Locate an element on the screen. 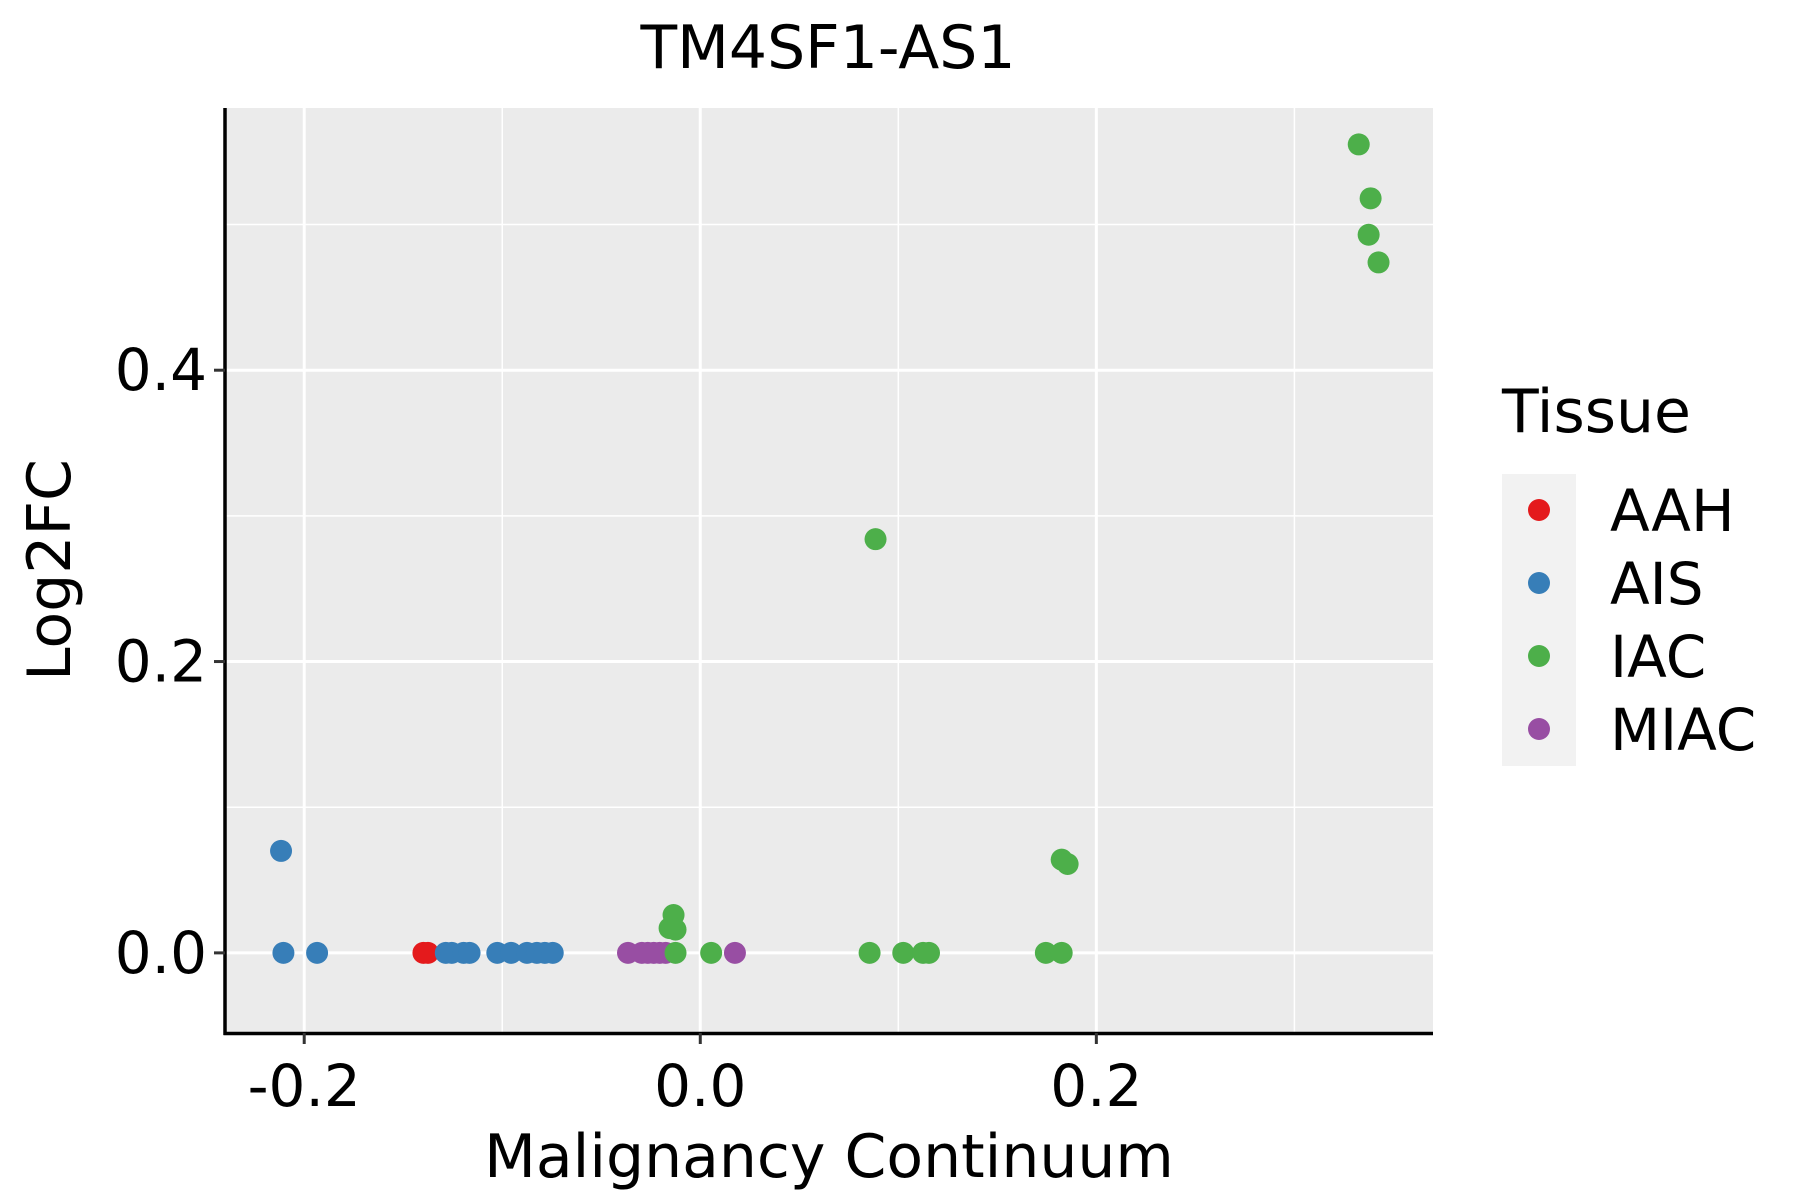 The image size is (1800, 1200). legend-label-aah: AAH is located at coordinates (1672, 511).